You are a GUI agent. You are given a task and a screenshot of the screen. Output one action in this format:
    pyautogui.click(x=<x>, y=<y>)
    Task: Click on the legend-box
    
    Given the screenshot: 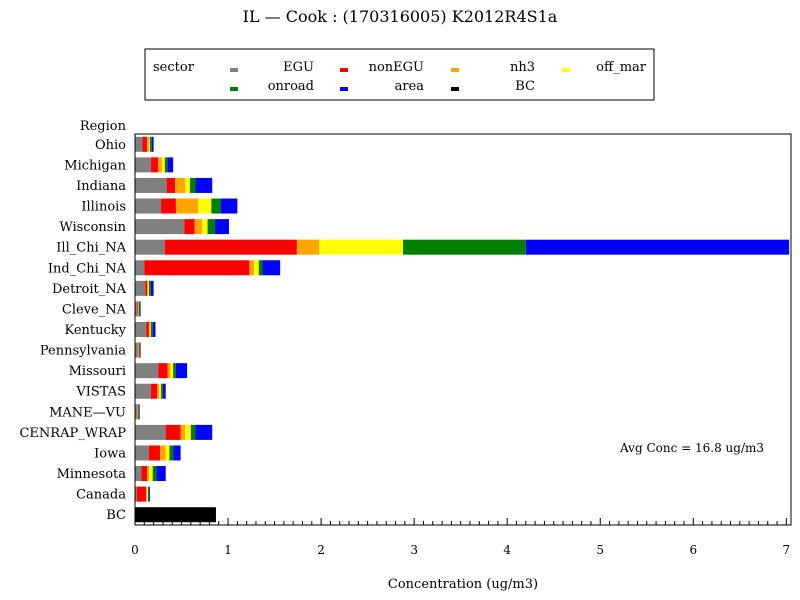 What is the action you would take?
    pyautogui.click(x=399, y=74)
    